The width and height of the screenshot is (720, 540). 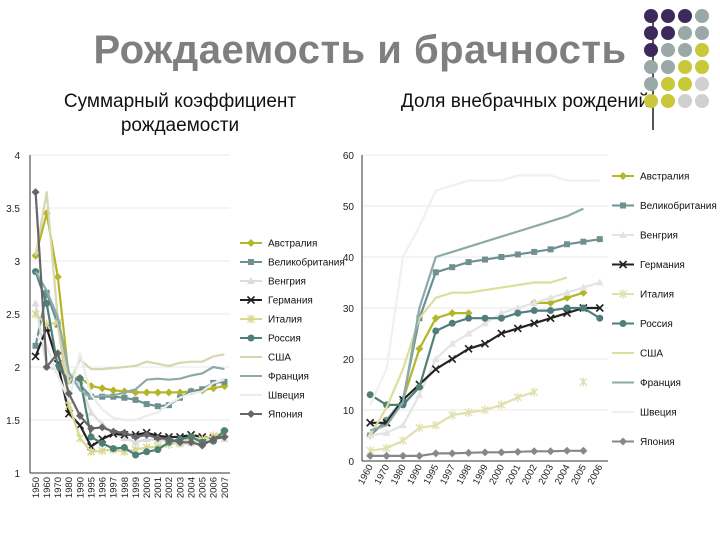 What do you see at coordinates (637, 354) in the screenshot?
I see `legend-item-сша: США` at bounding box center [637, 354].